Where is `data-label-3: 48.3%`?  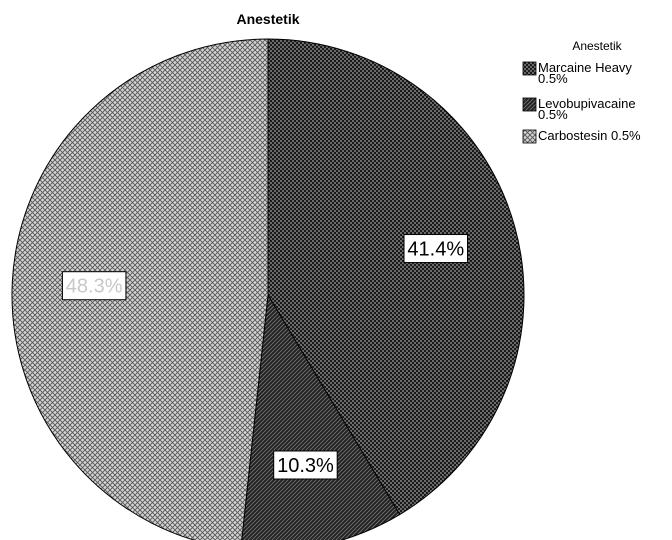
data-label-3: 48.3% is located at coordinates (94, 286).